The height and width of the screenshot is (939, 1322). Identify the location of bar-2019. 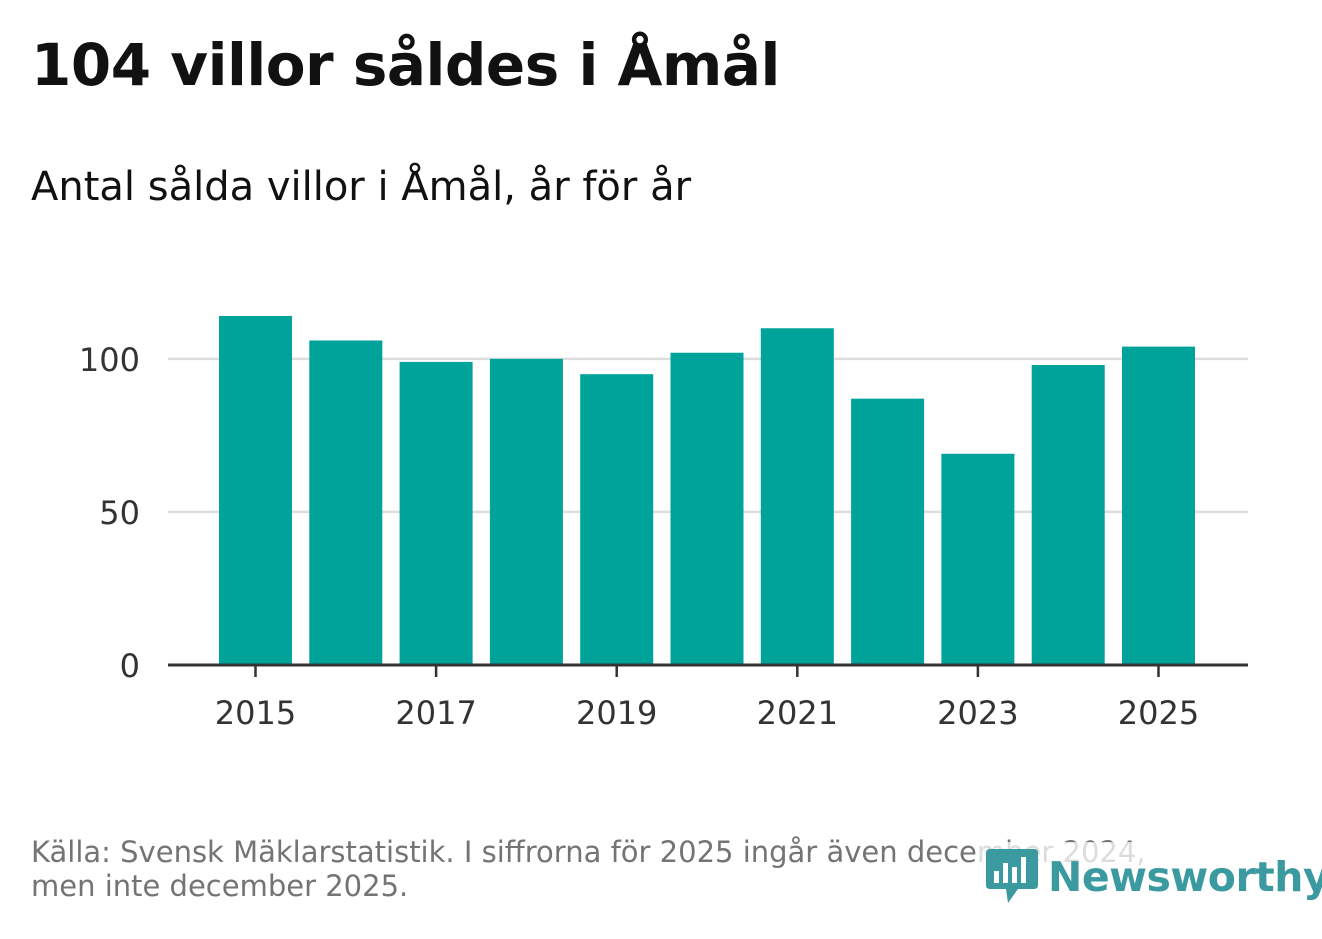
(617, 519).